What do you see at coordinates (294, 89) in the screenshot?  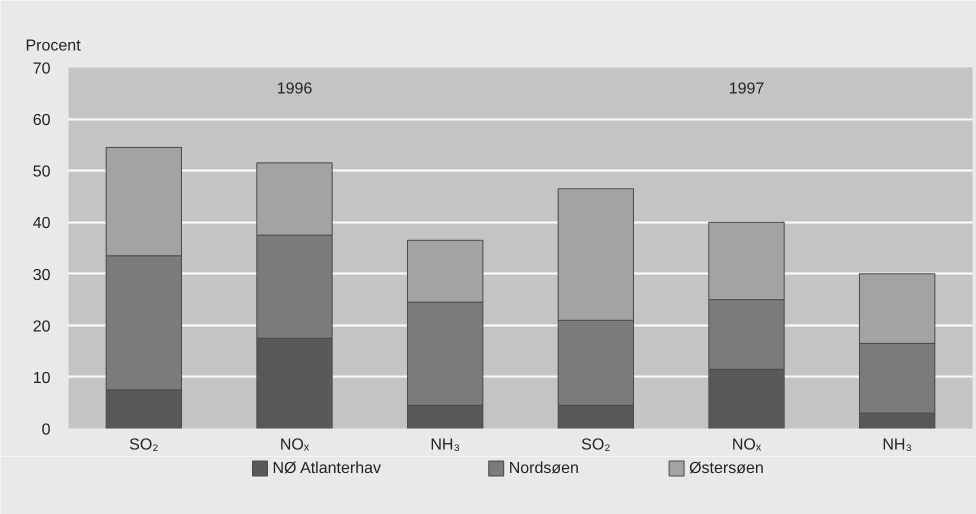 I see `annotation: 1996` at bounding box center [294, 89].